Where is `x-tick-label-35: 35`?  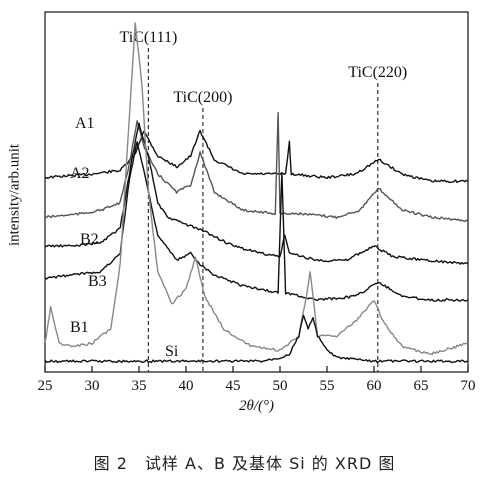 x-tick-label-35: 35 is located at coordinates (139, 386).